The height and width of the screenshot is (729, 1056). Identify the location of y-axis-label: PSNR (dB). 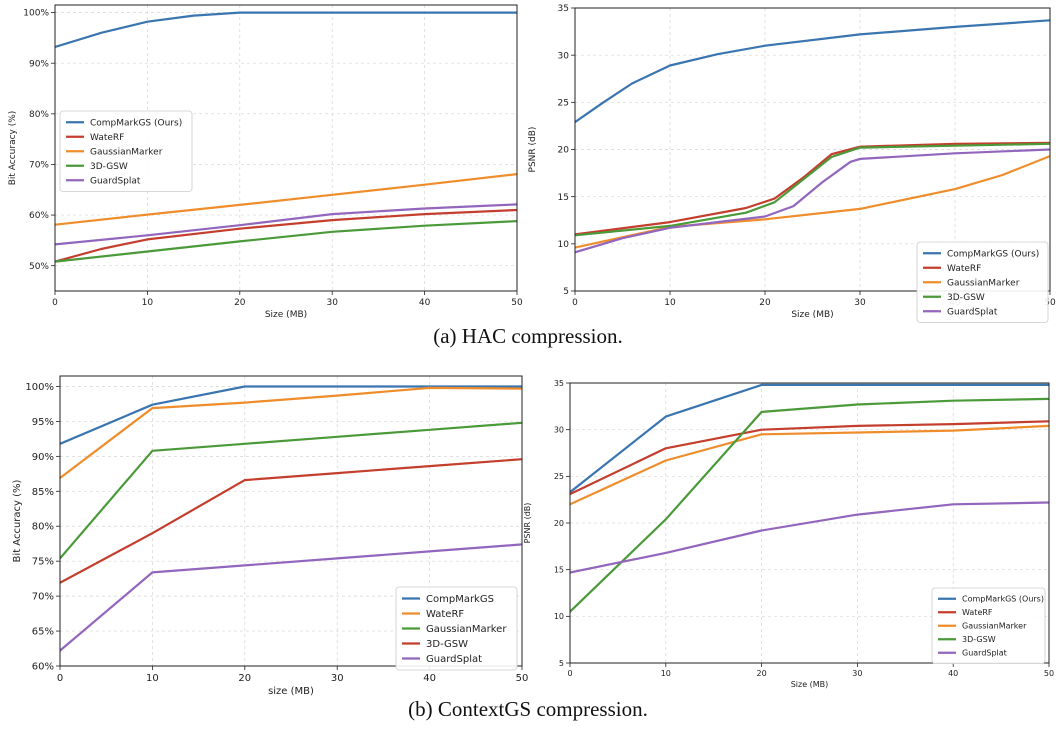
(527, 523).